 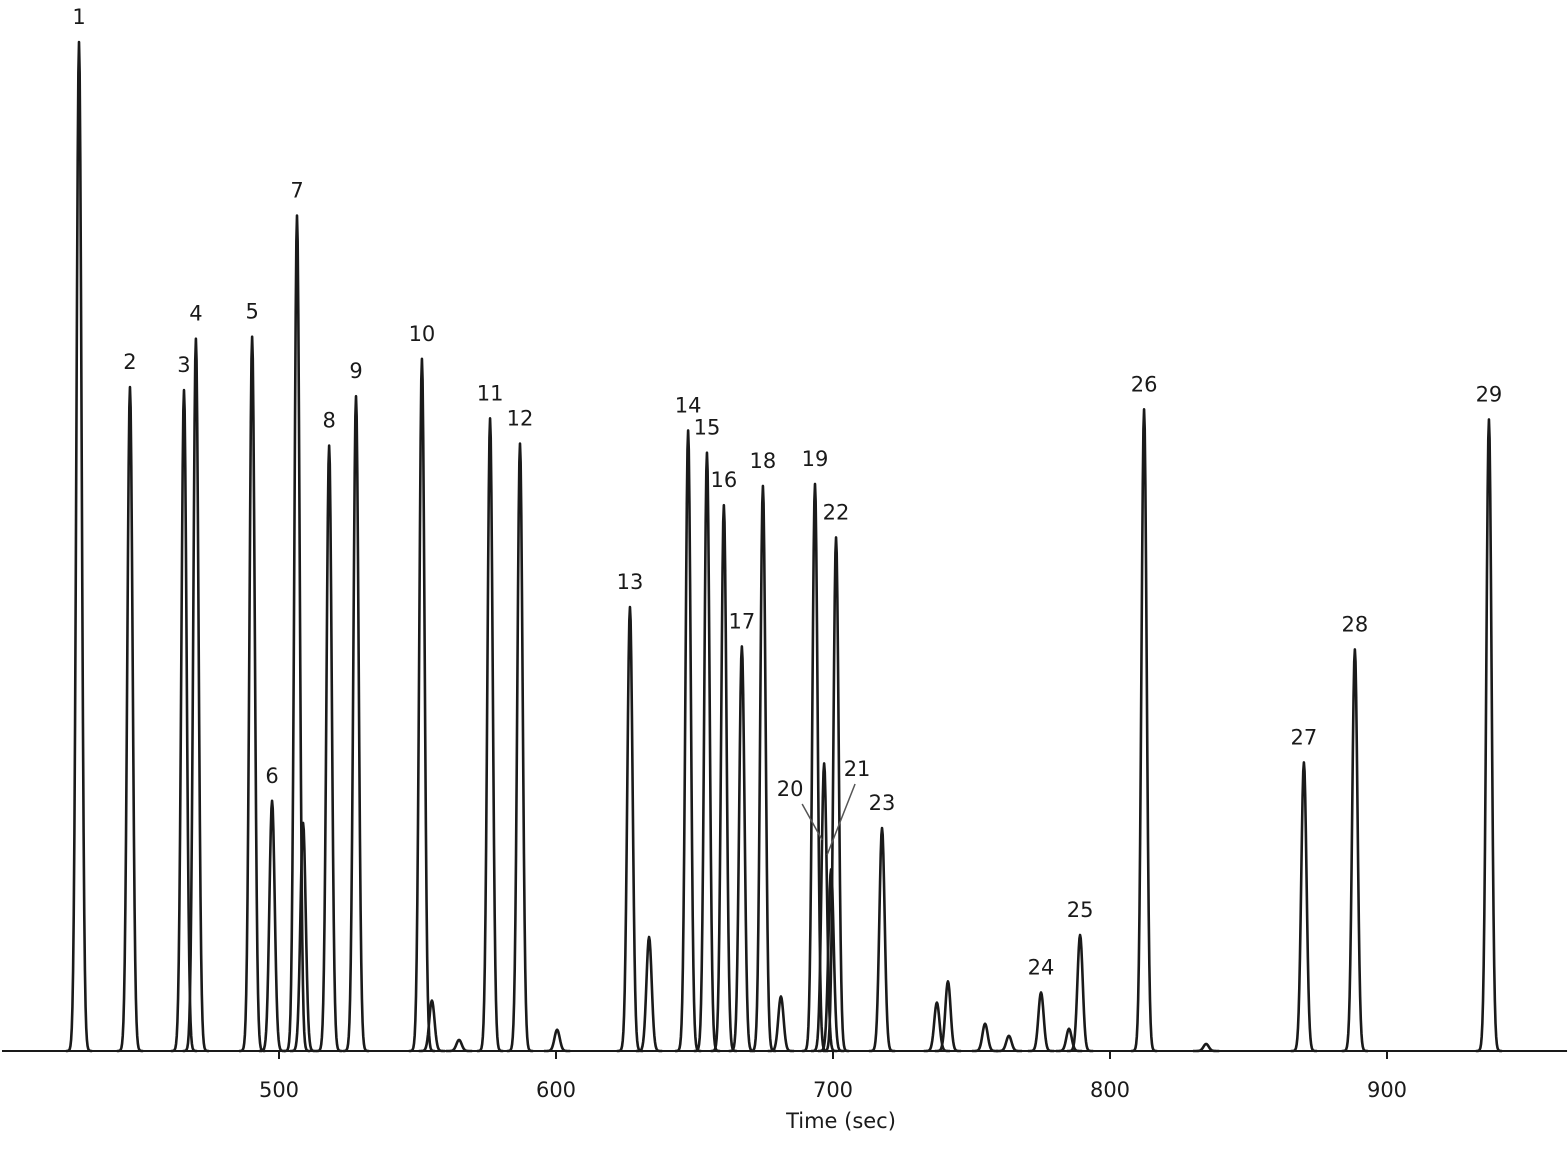 What do you see at coordinates (1304, 737) in the screenshot?
I see `peak-label: 27` at bounding box center [1304, 737].